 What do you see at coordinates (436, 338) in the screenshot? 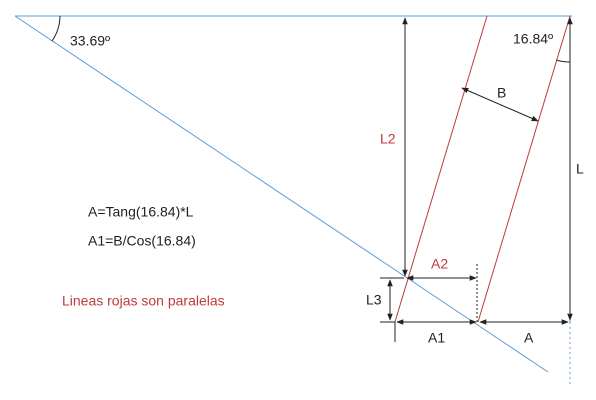
I see `dimension-label: A1` at bounding box center [436, 338].